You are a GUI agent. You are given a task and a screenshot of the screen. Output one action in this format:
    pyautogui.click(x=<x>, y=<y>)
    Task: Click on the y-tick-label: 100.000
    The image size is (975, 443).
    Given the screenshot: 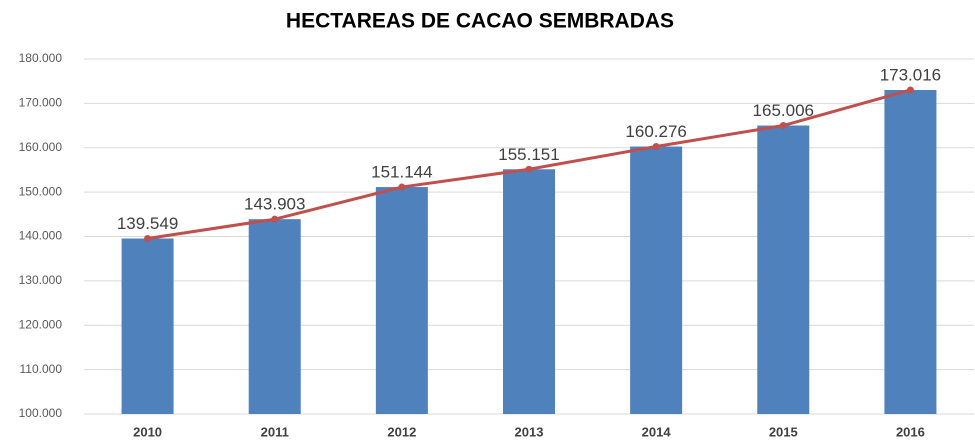 What is the action you would take?
    pyautogui.click(x=41, y=413)
    